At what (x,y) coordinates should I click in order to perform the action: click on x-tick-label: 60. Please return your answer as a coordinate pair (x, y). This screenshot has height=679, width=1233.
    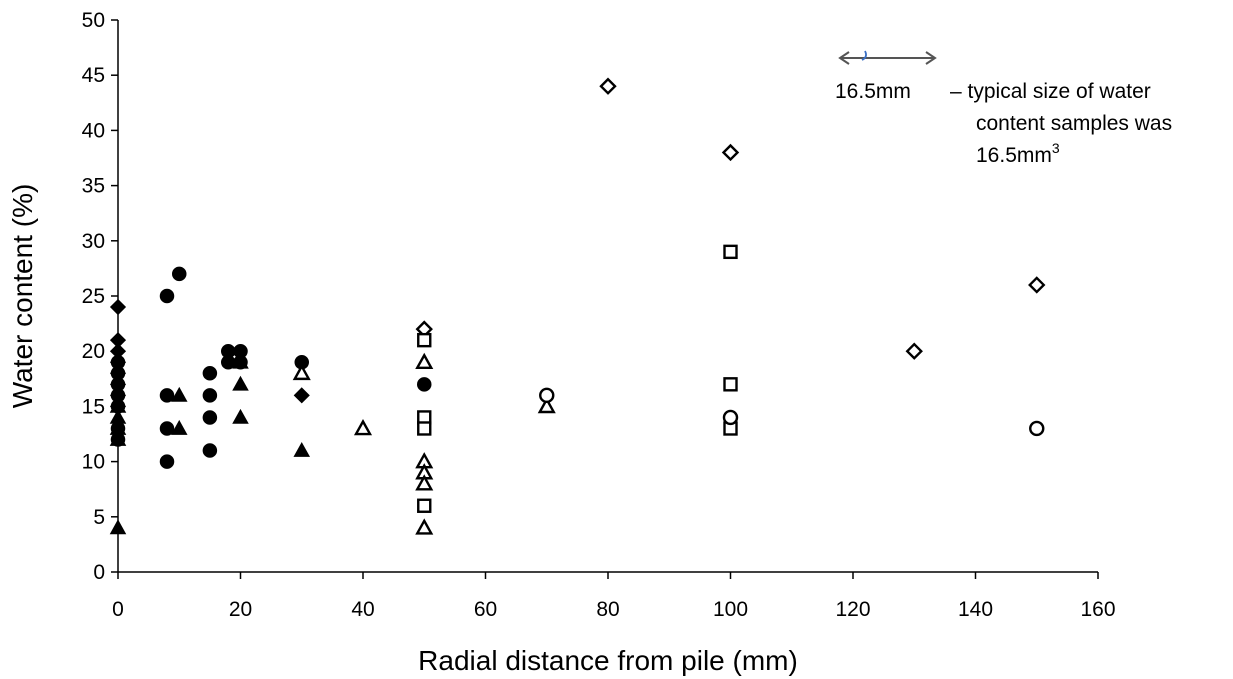
    Looking at the image, I should click on (485, 609).